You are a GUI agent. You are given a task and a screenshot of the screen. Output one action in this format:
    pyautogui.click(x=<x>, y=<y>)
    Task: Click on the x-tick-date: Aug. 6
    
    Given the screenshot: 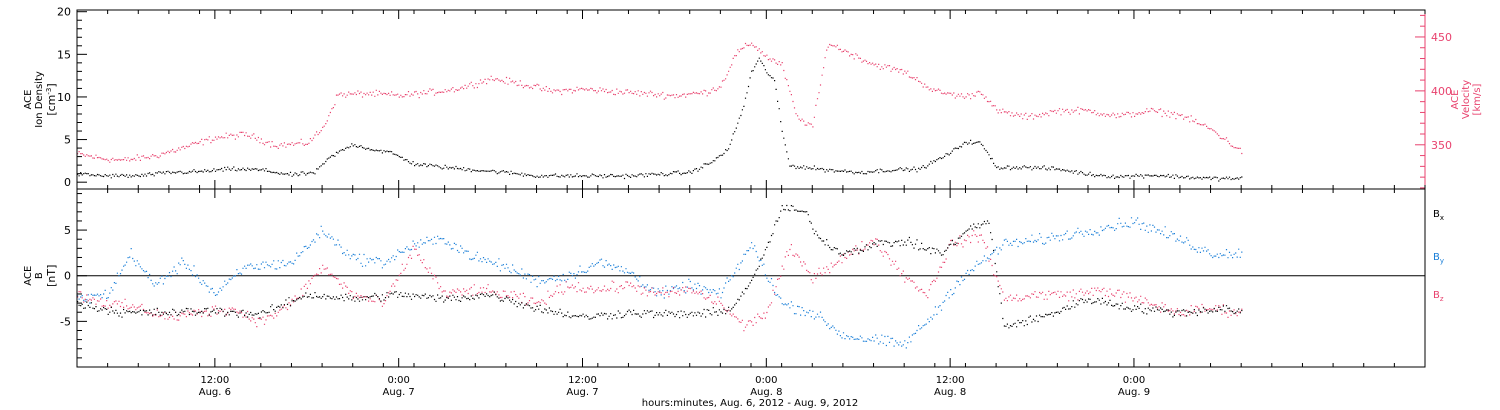 What is the action you would take?
    pyautogui.click(x=215, y=392)
    